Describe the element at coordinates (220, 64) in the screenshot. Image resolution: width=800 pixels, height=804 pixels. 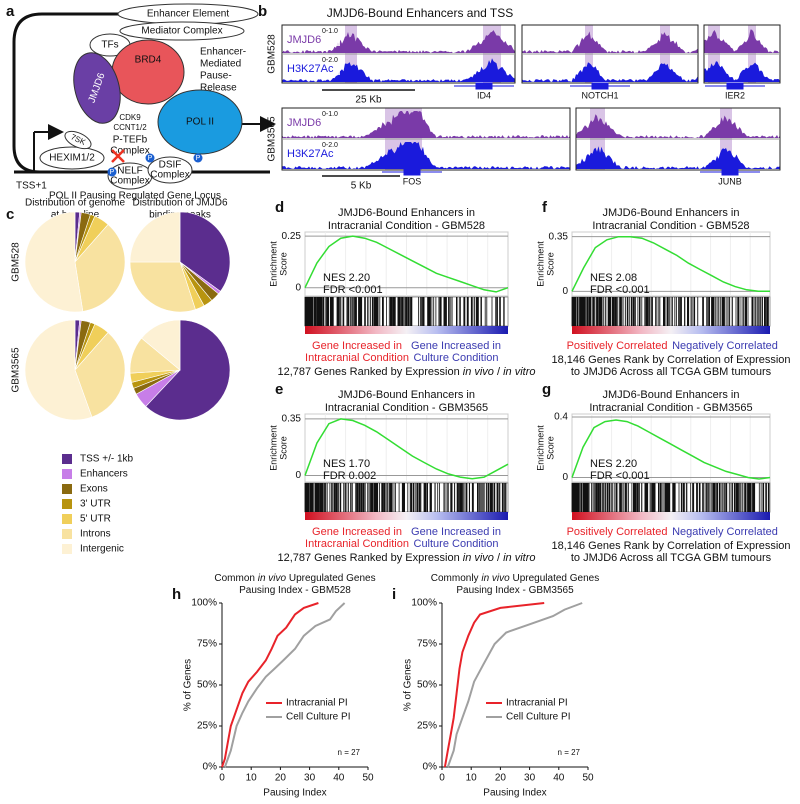
I see `pause-release-label: Mediated` at that location.